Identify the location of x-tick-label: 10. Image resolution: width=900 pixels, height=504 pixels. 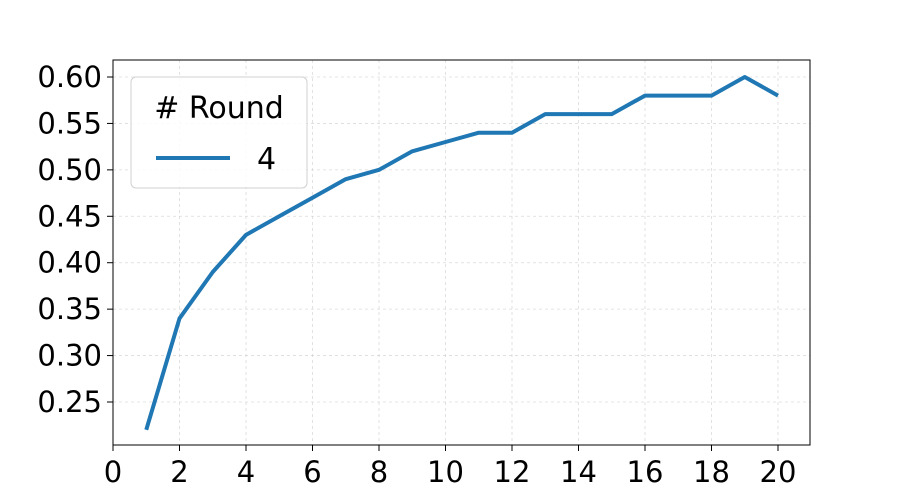
(445, 472).